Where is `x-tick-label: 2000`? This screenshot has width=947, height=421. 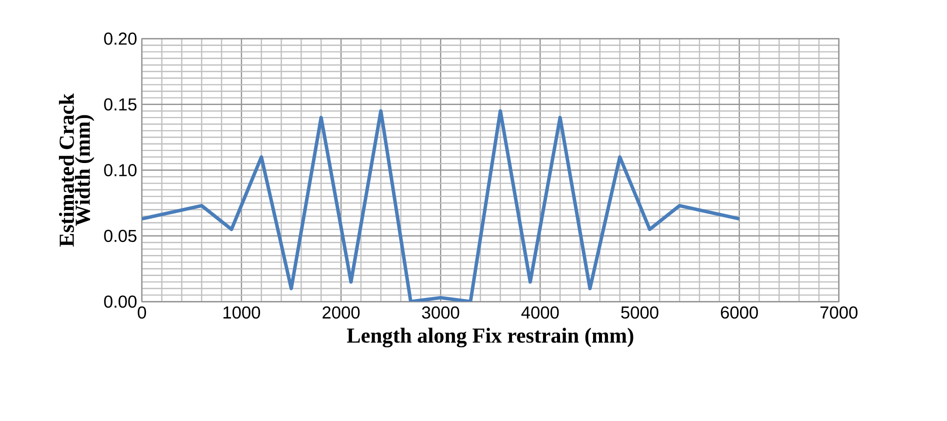 x-tick-label: 2000 is located at coordinates (341, 312).